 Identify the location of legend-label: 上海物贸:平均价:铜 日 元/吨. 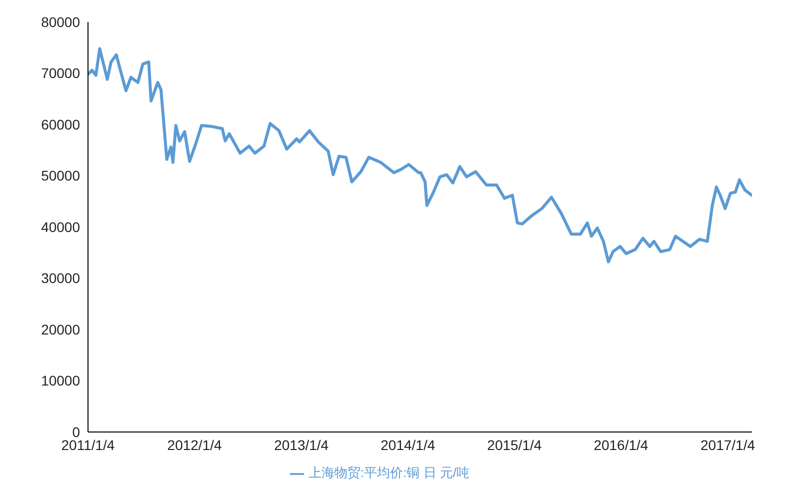
(389, 472).